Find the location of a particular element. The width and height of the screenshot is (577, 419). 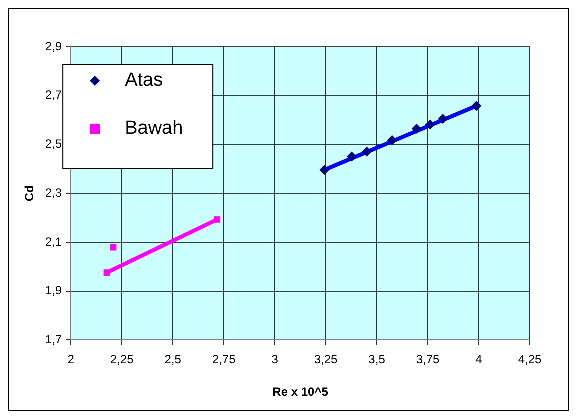

y-tick-label: 2,7 is located at coordinates (53, 95).